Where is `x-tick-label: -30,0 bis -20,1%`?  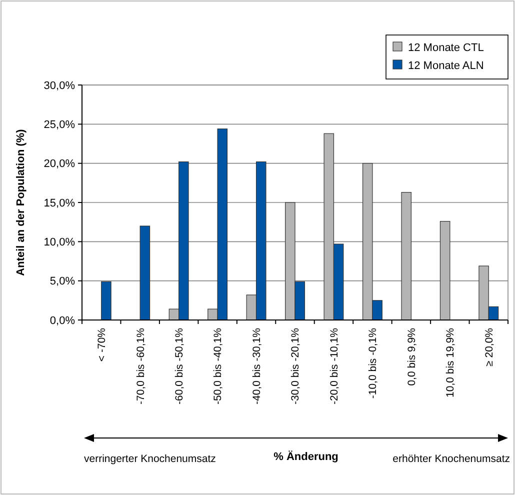
x-tick-label: -30,0 bis -20,1% is located at coordinates (296, 366).